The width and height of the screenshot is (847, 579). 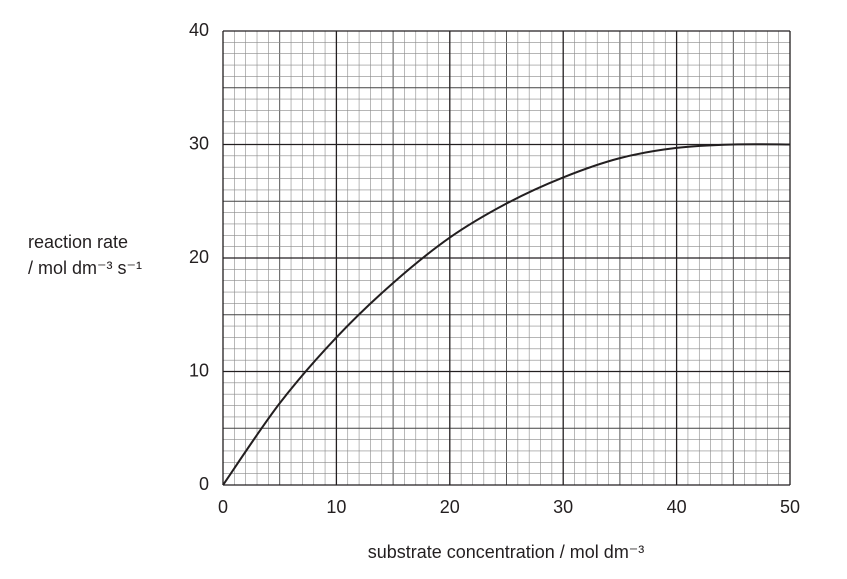 What do you see at coordinates (336, 507) in the screenshot?
I see `x-tick-label: 10` at bounding box center [336, 507].